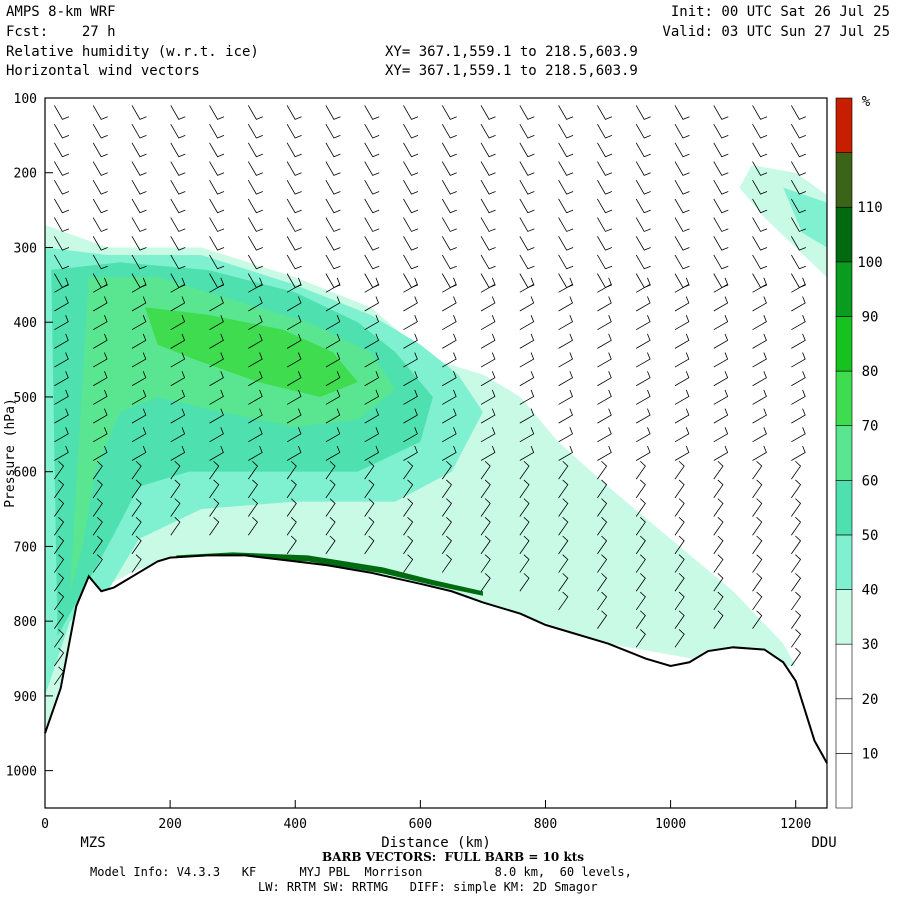  What do you see at coordinates (25, 473) in the screenshot?
I see `y-tick-label: 600` at bounding box center [25, 473].